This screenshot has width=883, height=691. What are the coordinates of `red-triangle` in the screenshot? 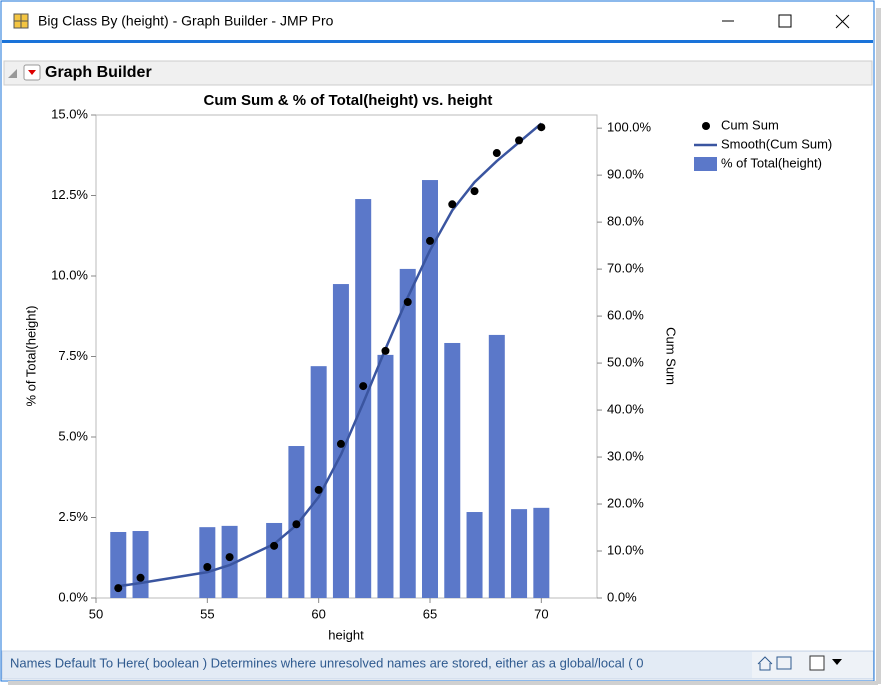 It's located at (32, 72).